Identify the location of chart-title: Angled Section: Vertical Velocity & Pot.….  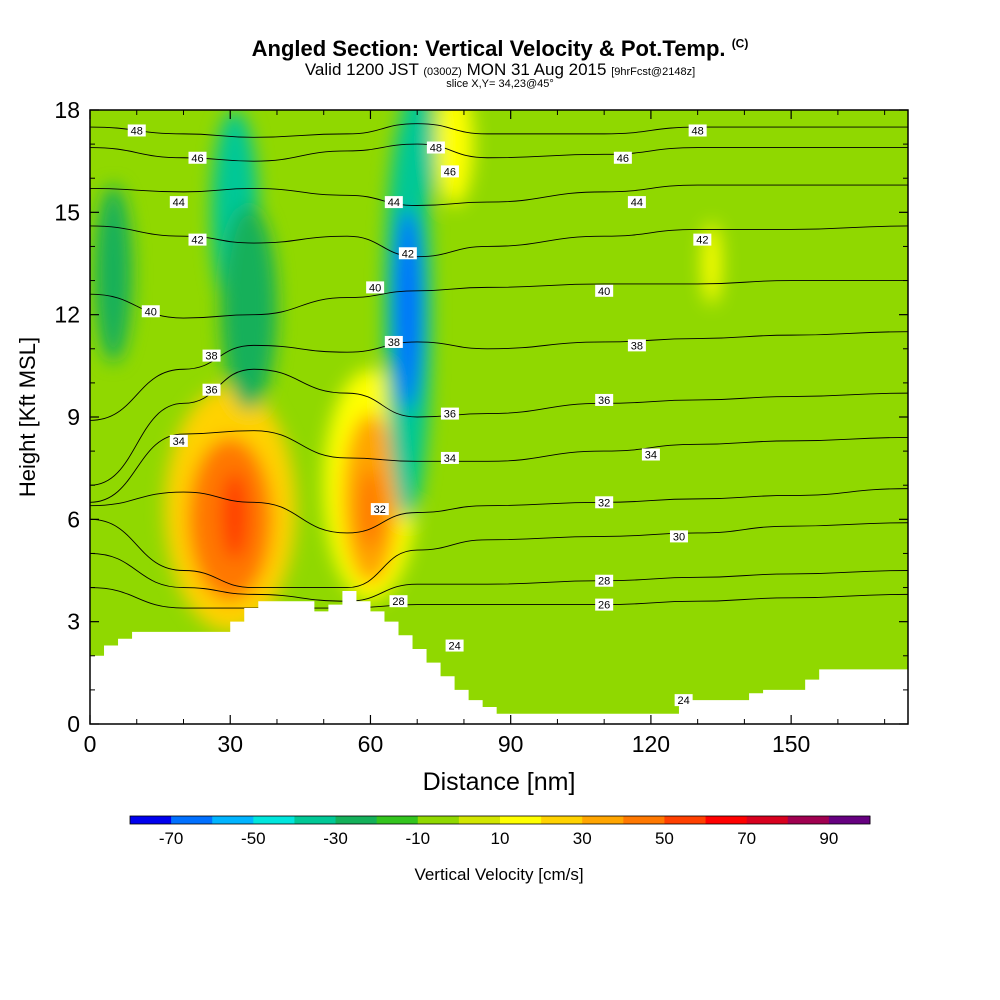
(500, 49).